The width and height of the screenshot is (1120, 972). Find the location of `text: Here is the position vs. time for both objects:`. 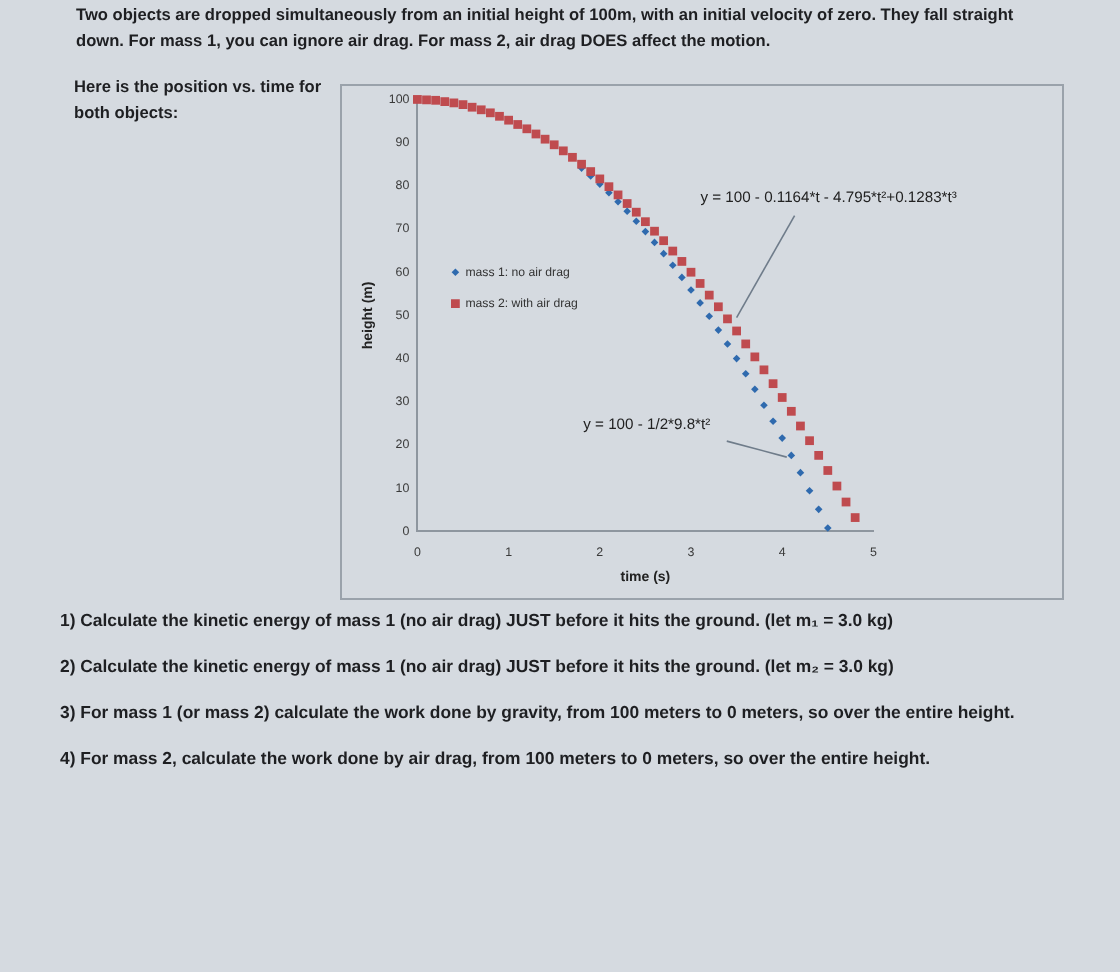

text: Here is the position vs. time for both objects: is located at coordinates (199, 100).